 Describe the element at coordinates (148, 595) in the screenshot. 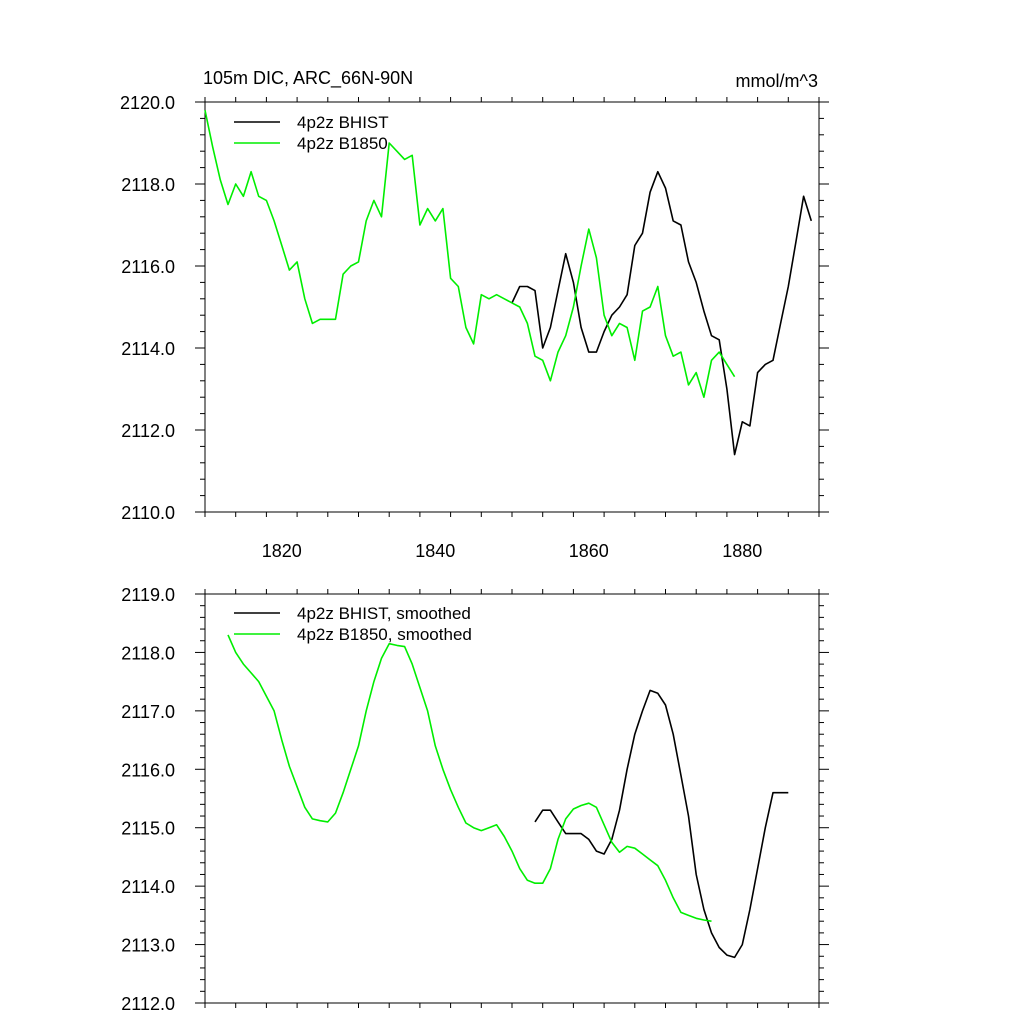

I see `y-tick-label: 2119.0` at that location.